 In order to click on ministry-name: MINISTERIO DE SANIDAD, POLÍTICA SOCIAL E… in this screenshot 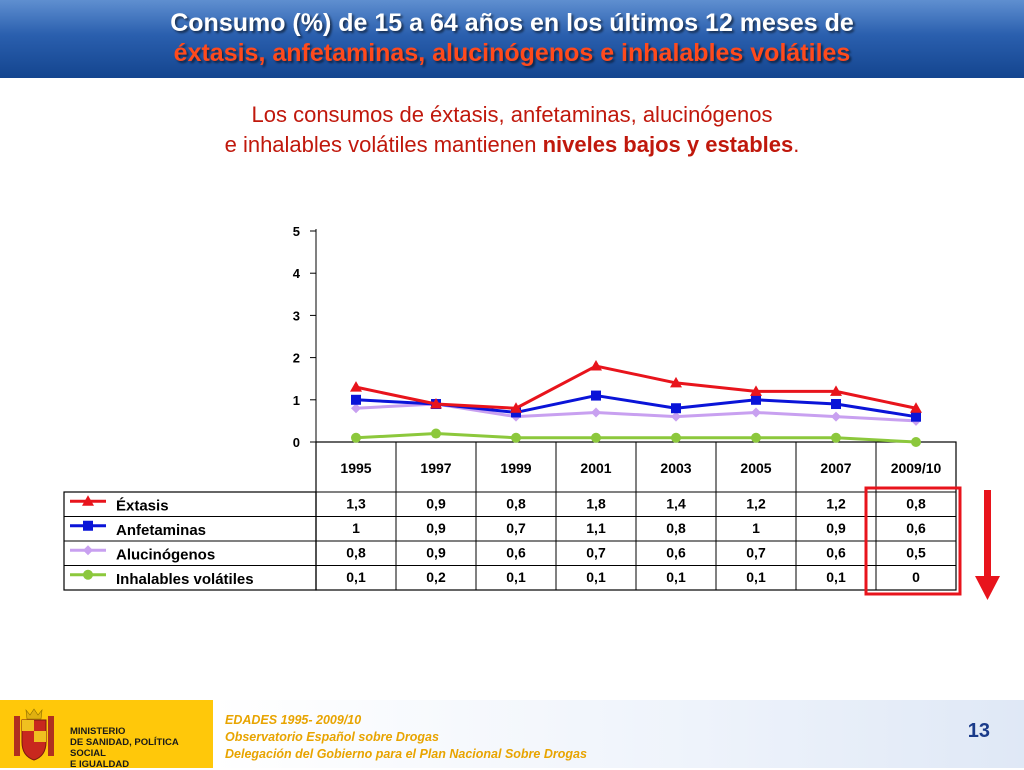, I will do `click(141, 748)`.